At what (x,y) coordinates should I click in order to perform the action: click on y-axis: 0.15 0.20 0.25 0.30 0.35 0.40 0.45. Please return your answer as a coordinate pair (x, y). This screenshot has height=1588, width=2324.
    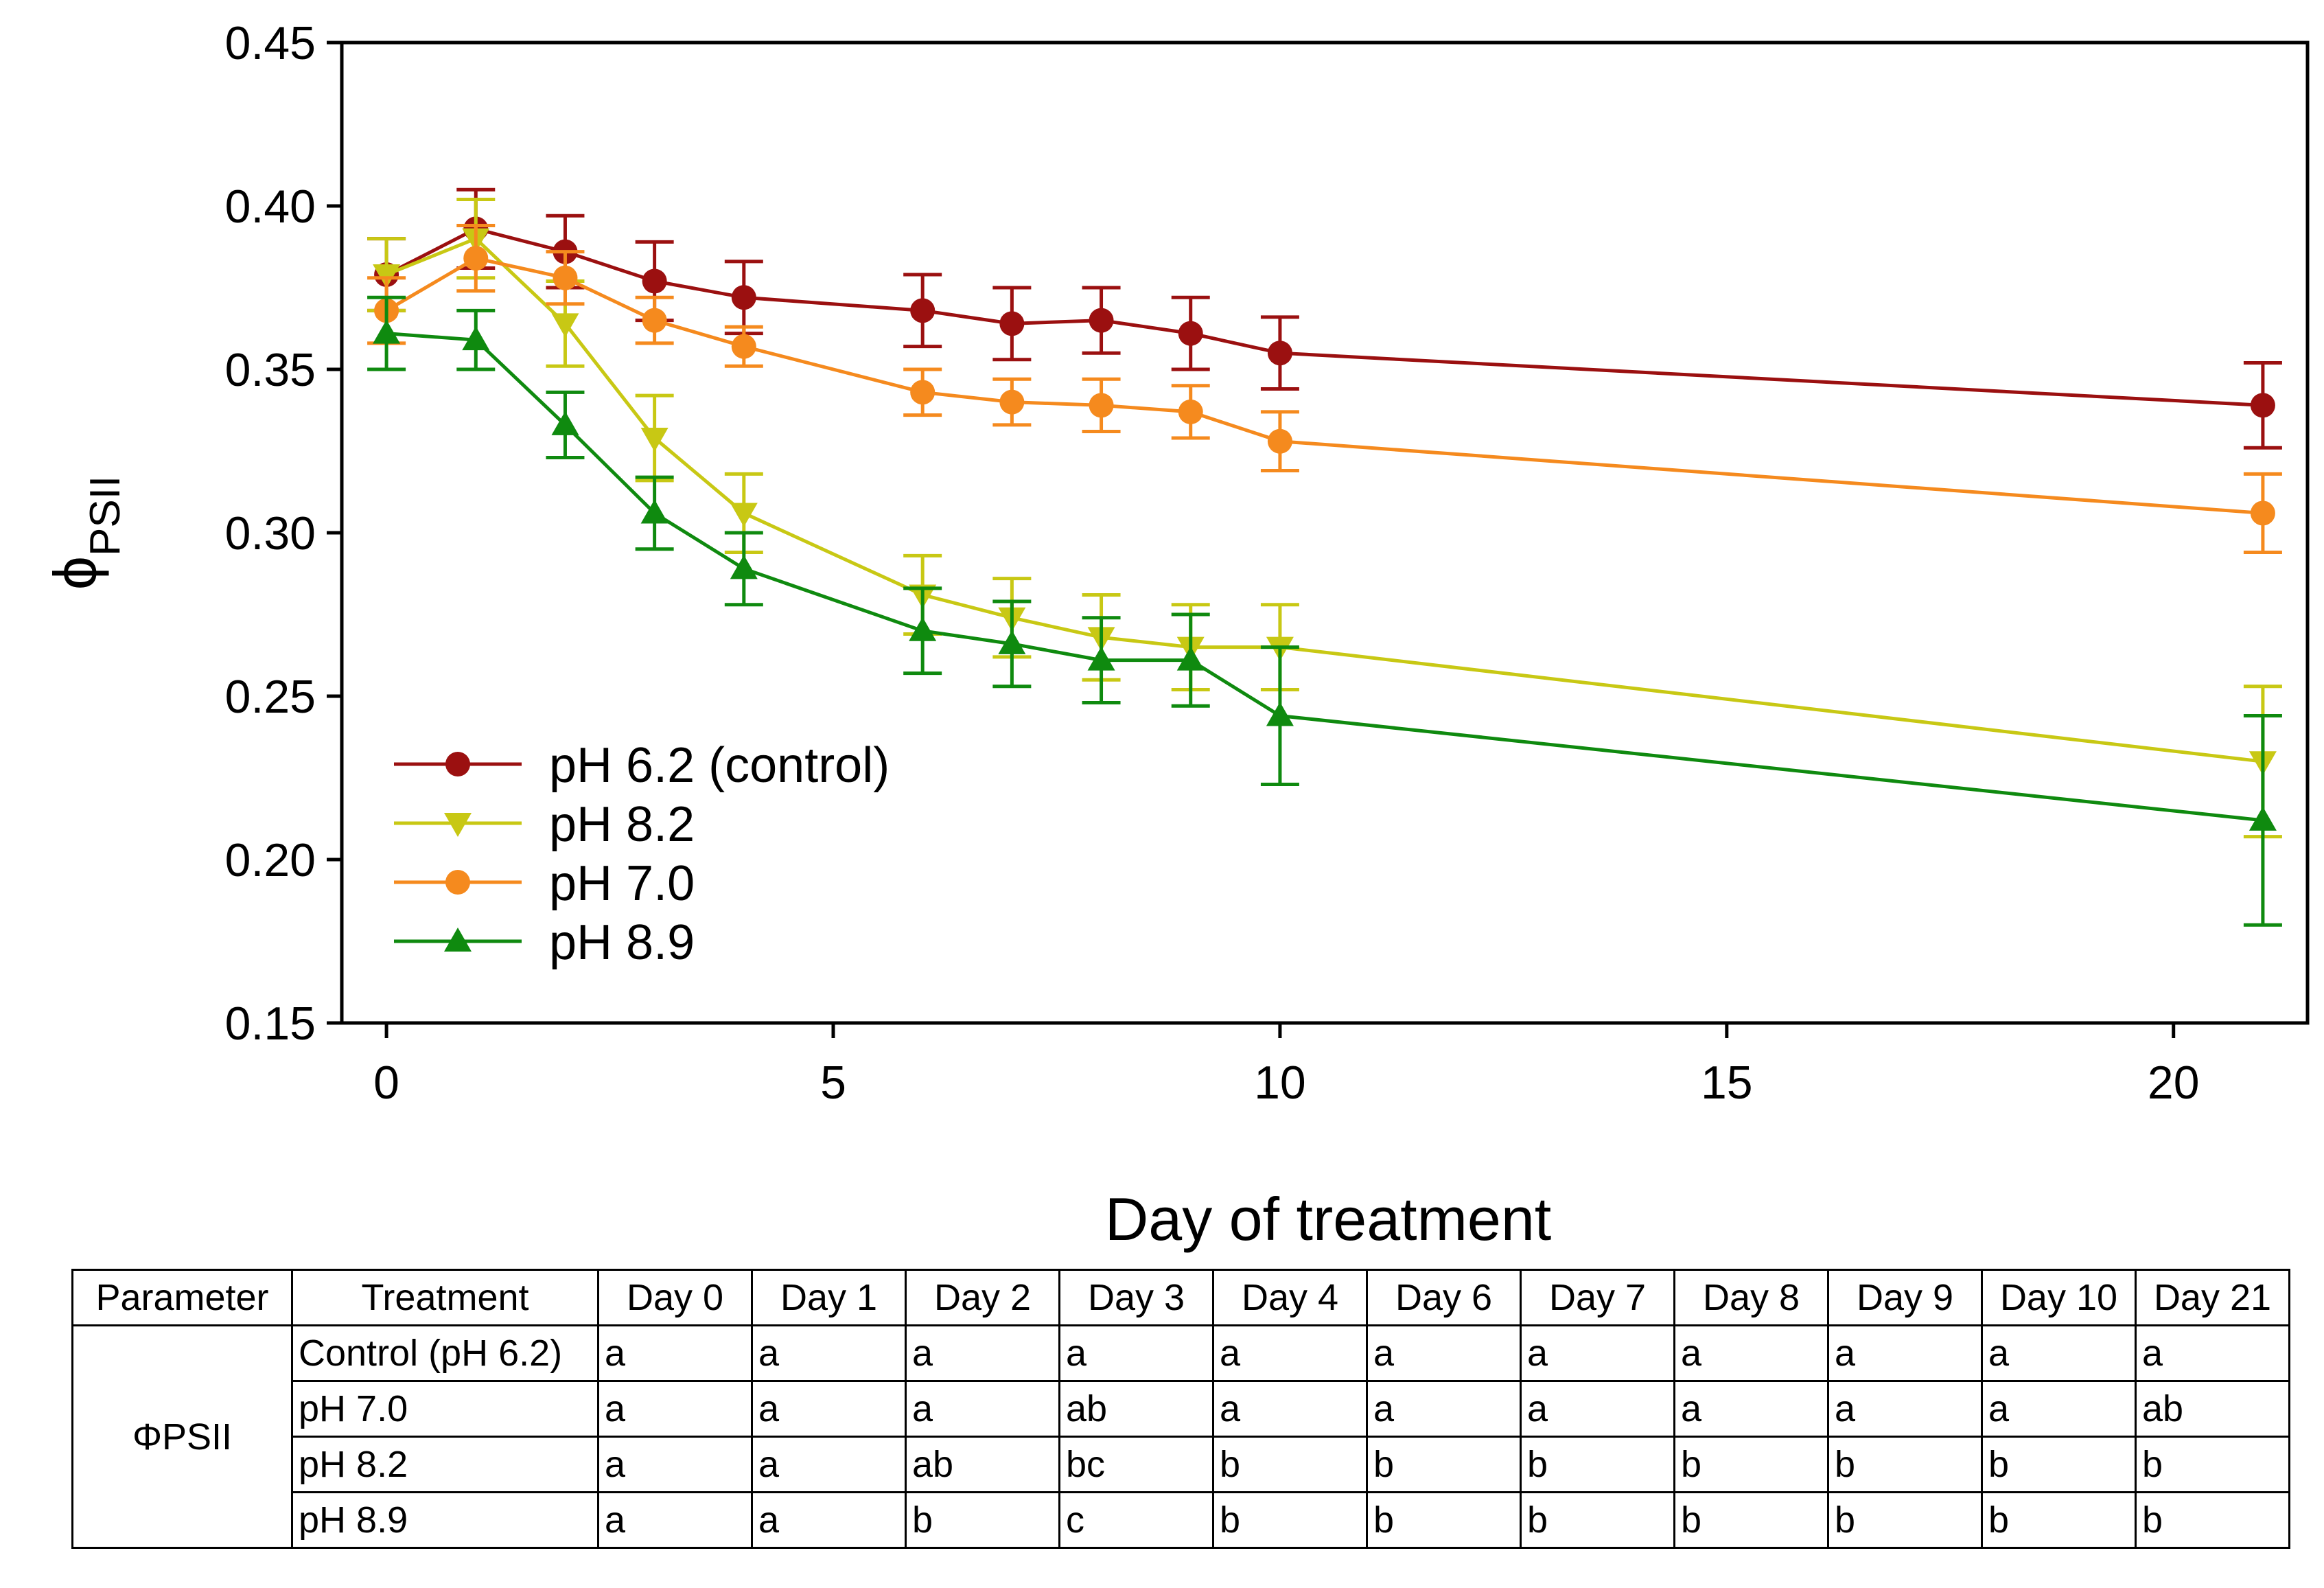
    Looking at the image, I should click on (283, 533).